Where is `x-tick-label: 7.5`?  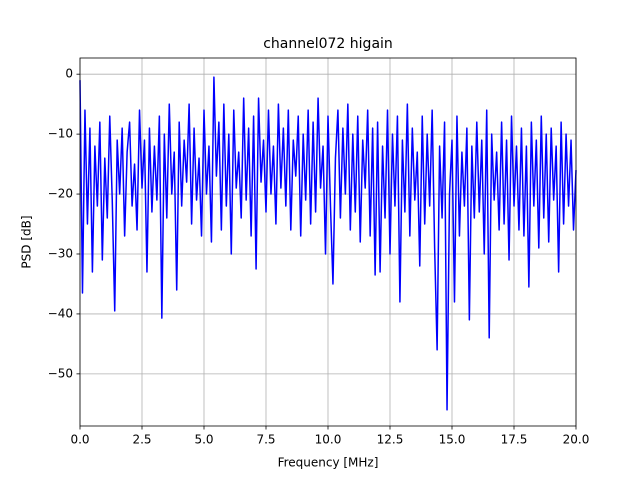
x-tick-label: 7.5 is located at coordinates (265, 440).